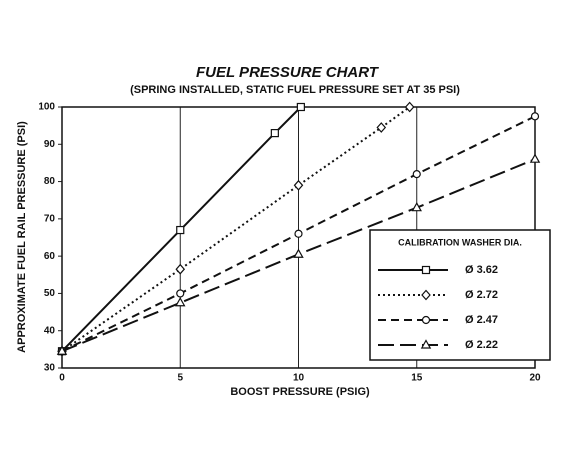 This screenshot has height=469, width=575. What do you see at coordinates (417, 378) in the screenshot?
I see `x-tick-label: 15` at bounding box center [417, 378].